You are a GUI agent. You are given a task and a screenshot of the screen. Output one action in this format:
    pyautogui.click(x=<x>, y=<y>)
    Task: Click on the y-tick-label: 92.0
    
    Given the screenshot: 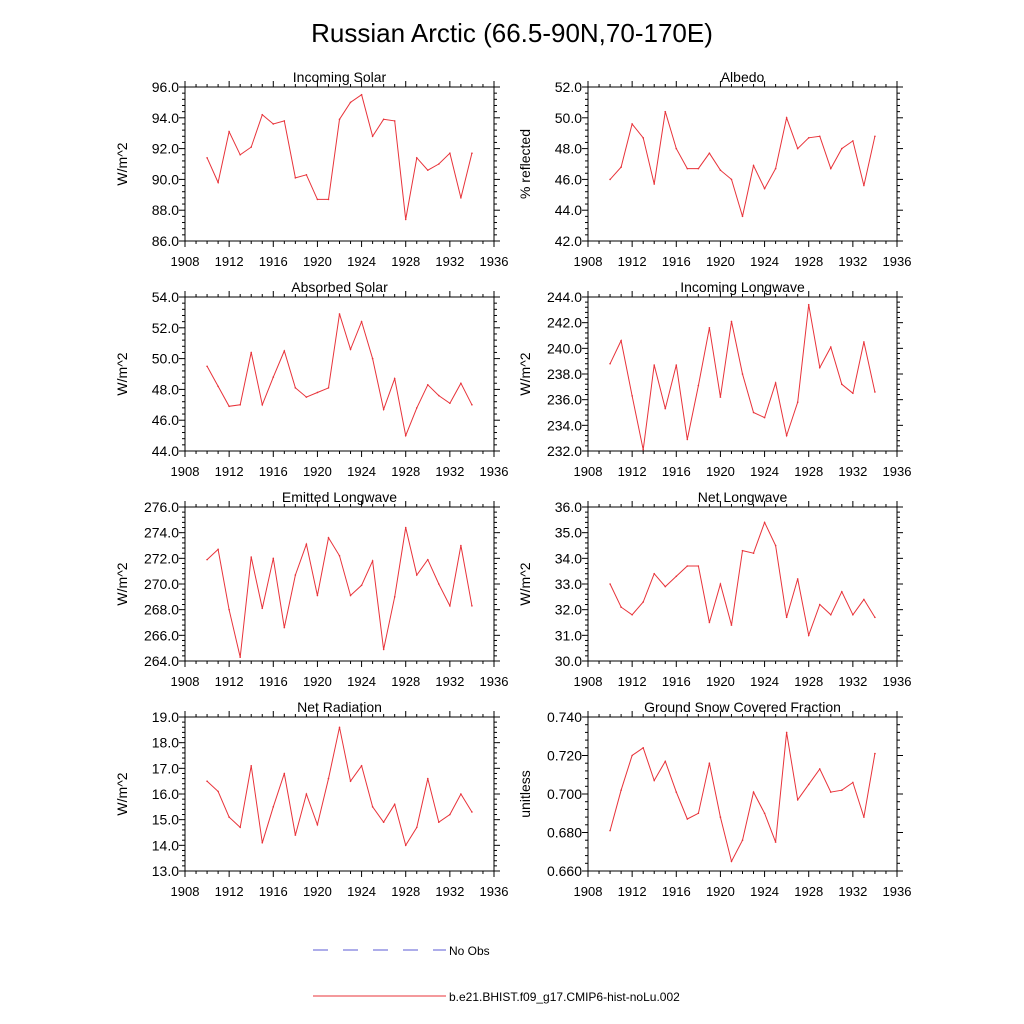 What is the action you would take?
    pyautogui.click(x=165, y=149)
    